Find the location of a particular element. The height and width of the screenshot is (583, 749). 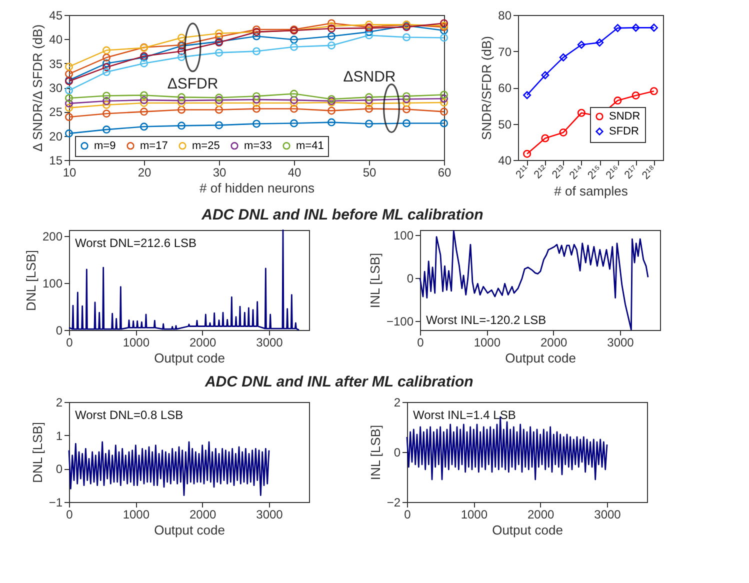

y-tick-label: −100 is located at coordinates (400, 321).